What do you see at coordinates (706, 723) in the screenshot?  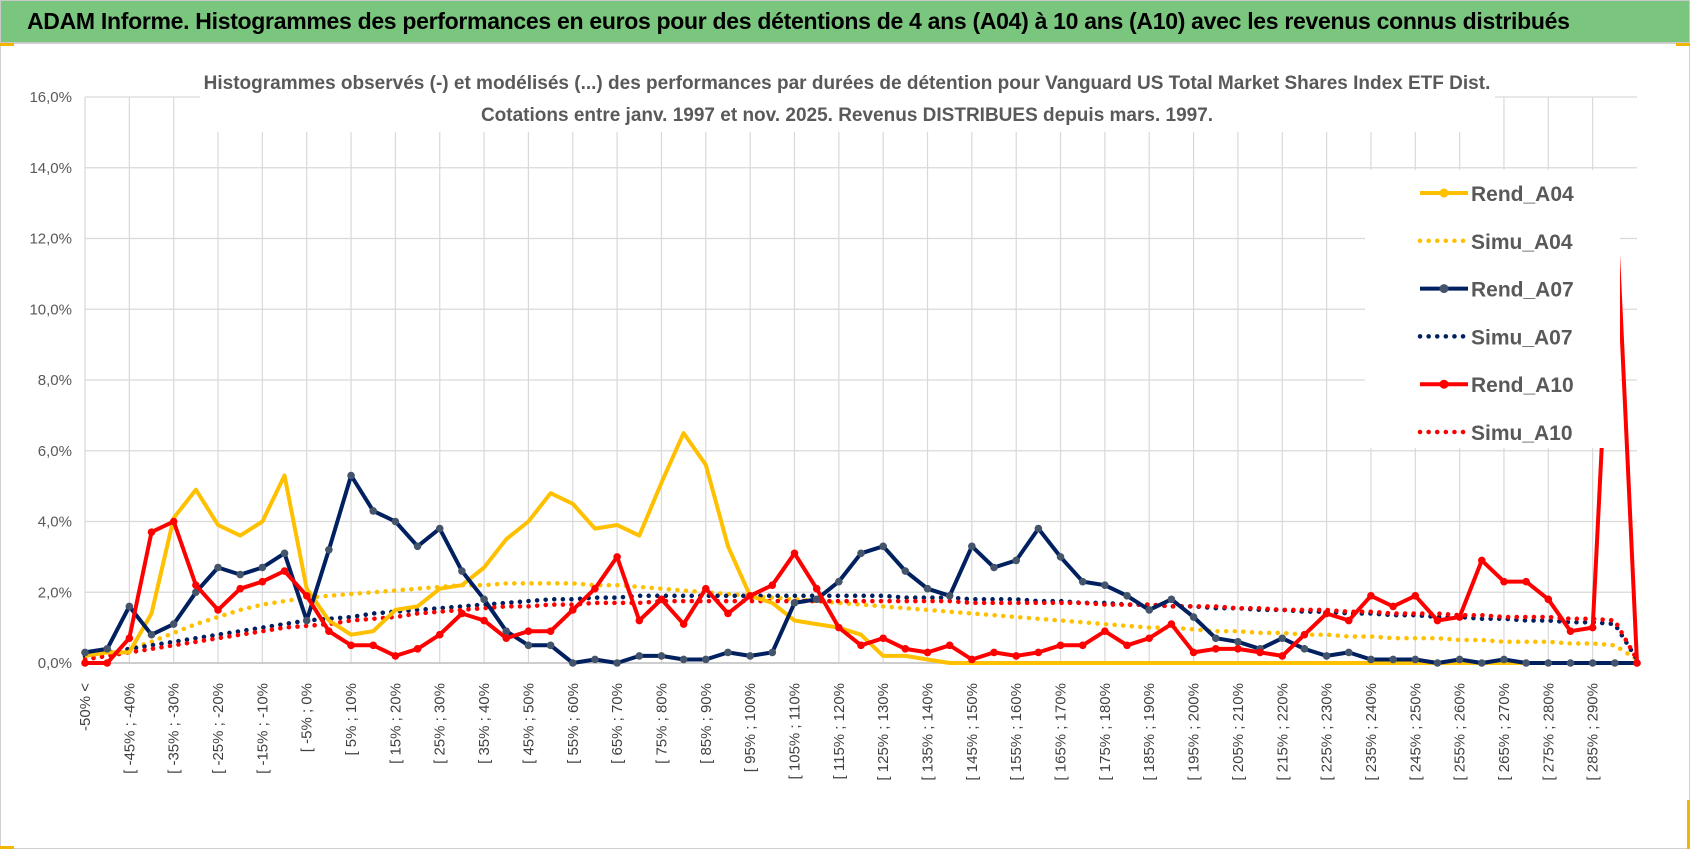 I see `x-tick-label: [ 85% ; 90%` at bounding box center [706, 723].